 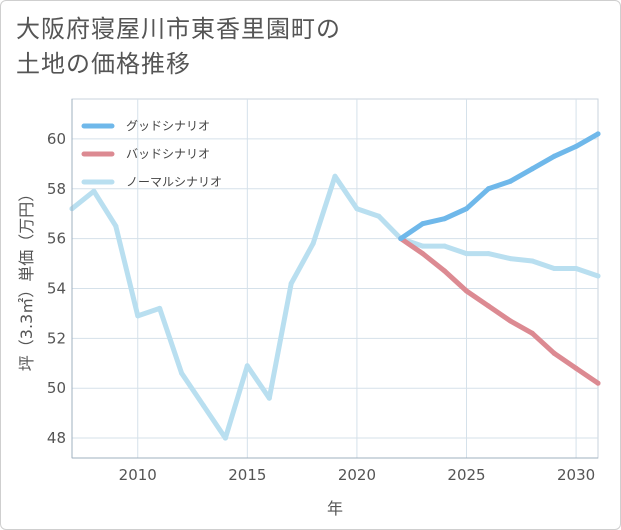 What do you see at coordinates (178, 29) in the screenshot?
I see `title-line-1: 大阪府寝屋川市東香里園町の` at bounding box center [178, 29].